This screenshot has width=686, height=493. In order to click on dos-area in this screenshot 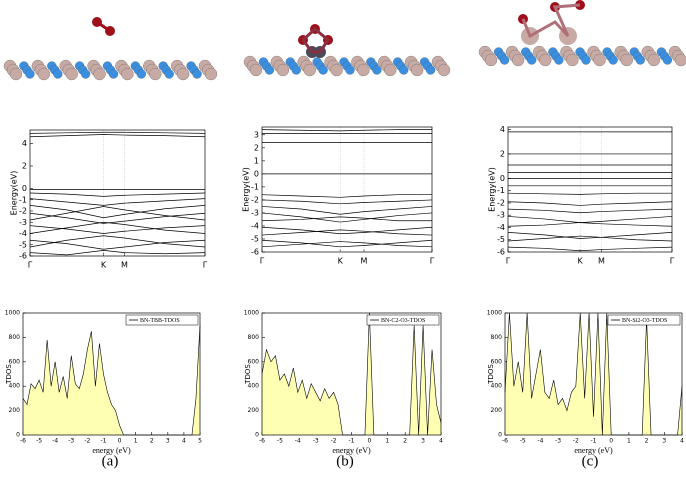, I will do `click(351, 374)`.